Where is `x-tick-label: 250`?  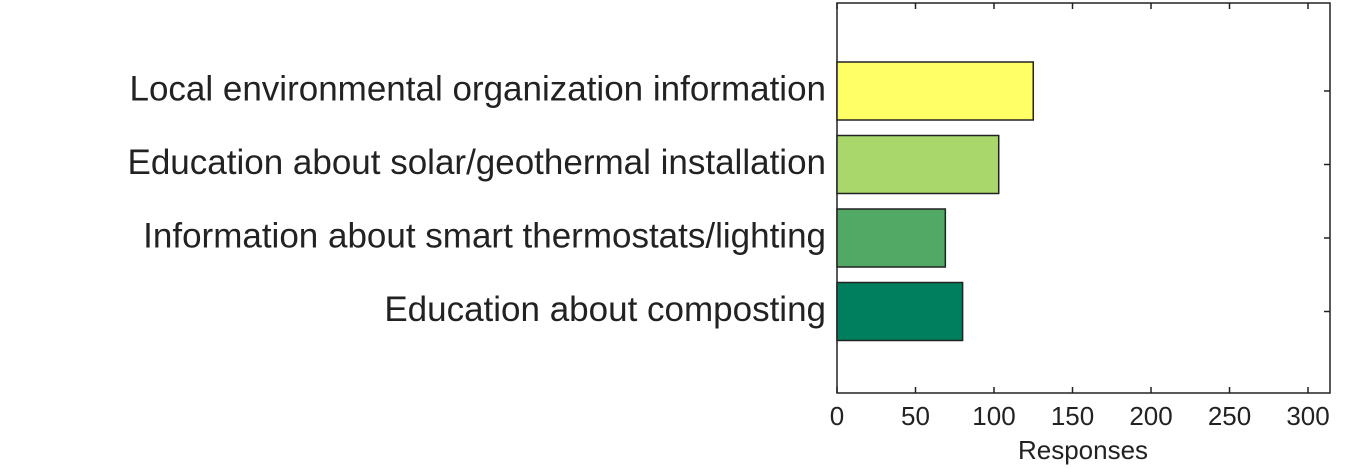 x-tick-label: 250 is located at coordinates (1229, 416).